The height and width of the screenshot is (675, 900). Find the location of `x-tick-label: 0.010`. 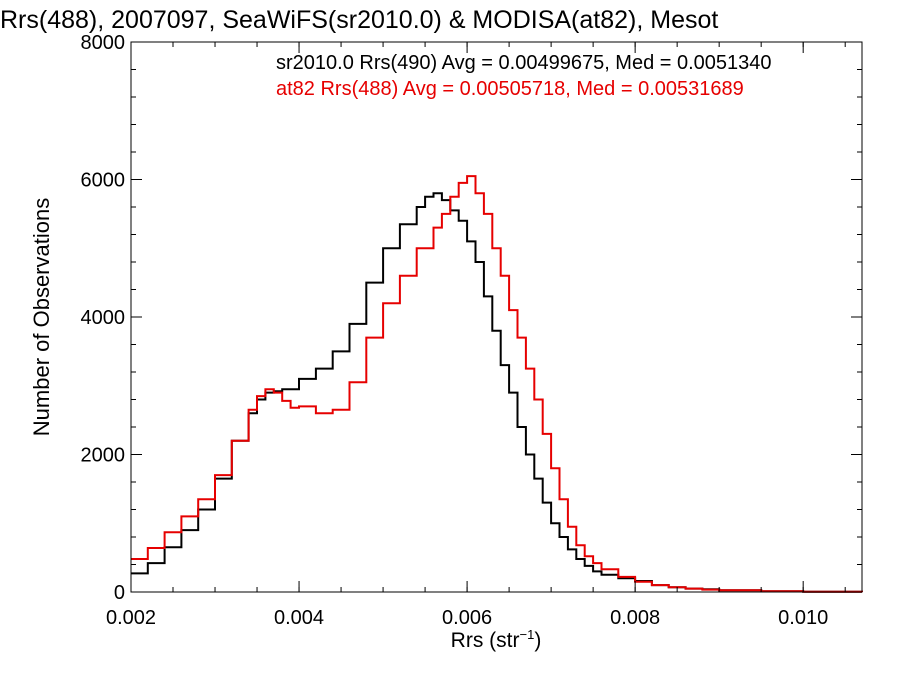

x-tick-label: 0.010 is located at coordinates (803, 618).